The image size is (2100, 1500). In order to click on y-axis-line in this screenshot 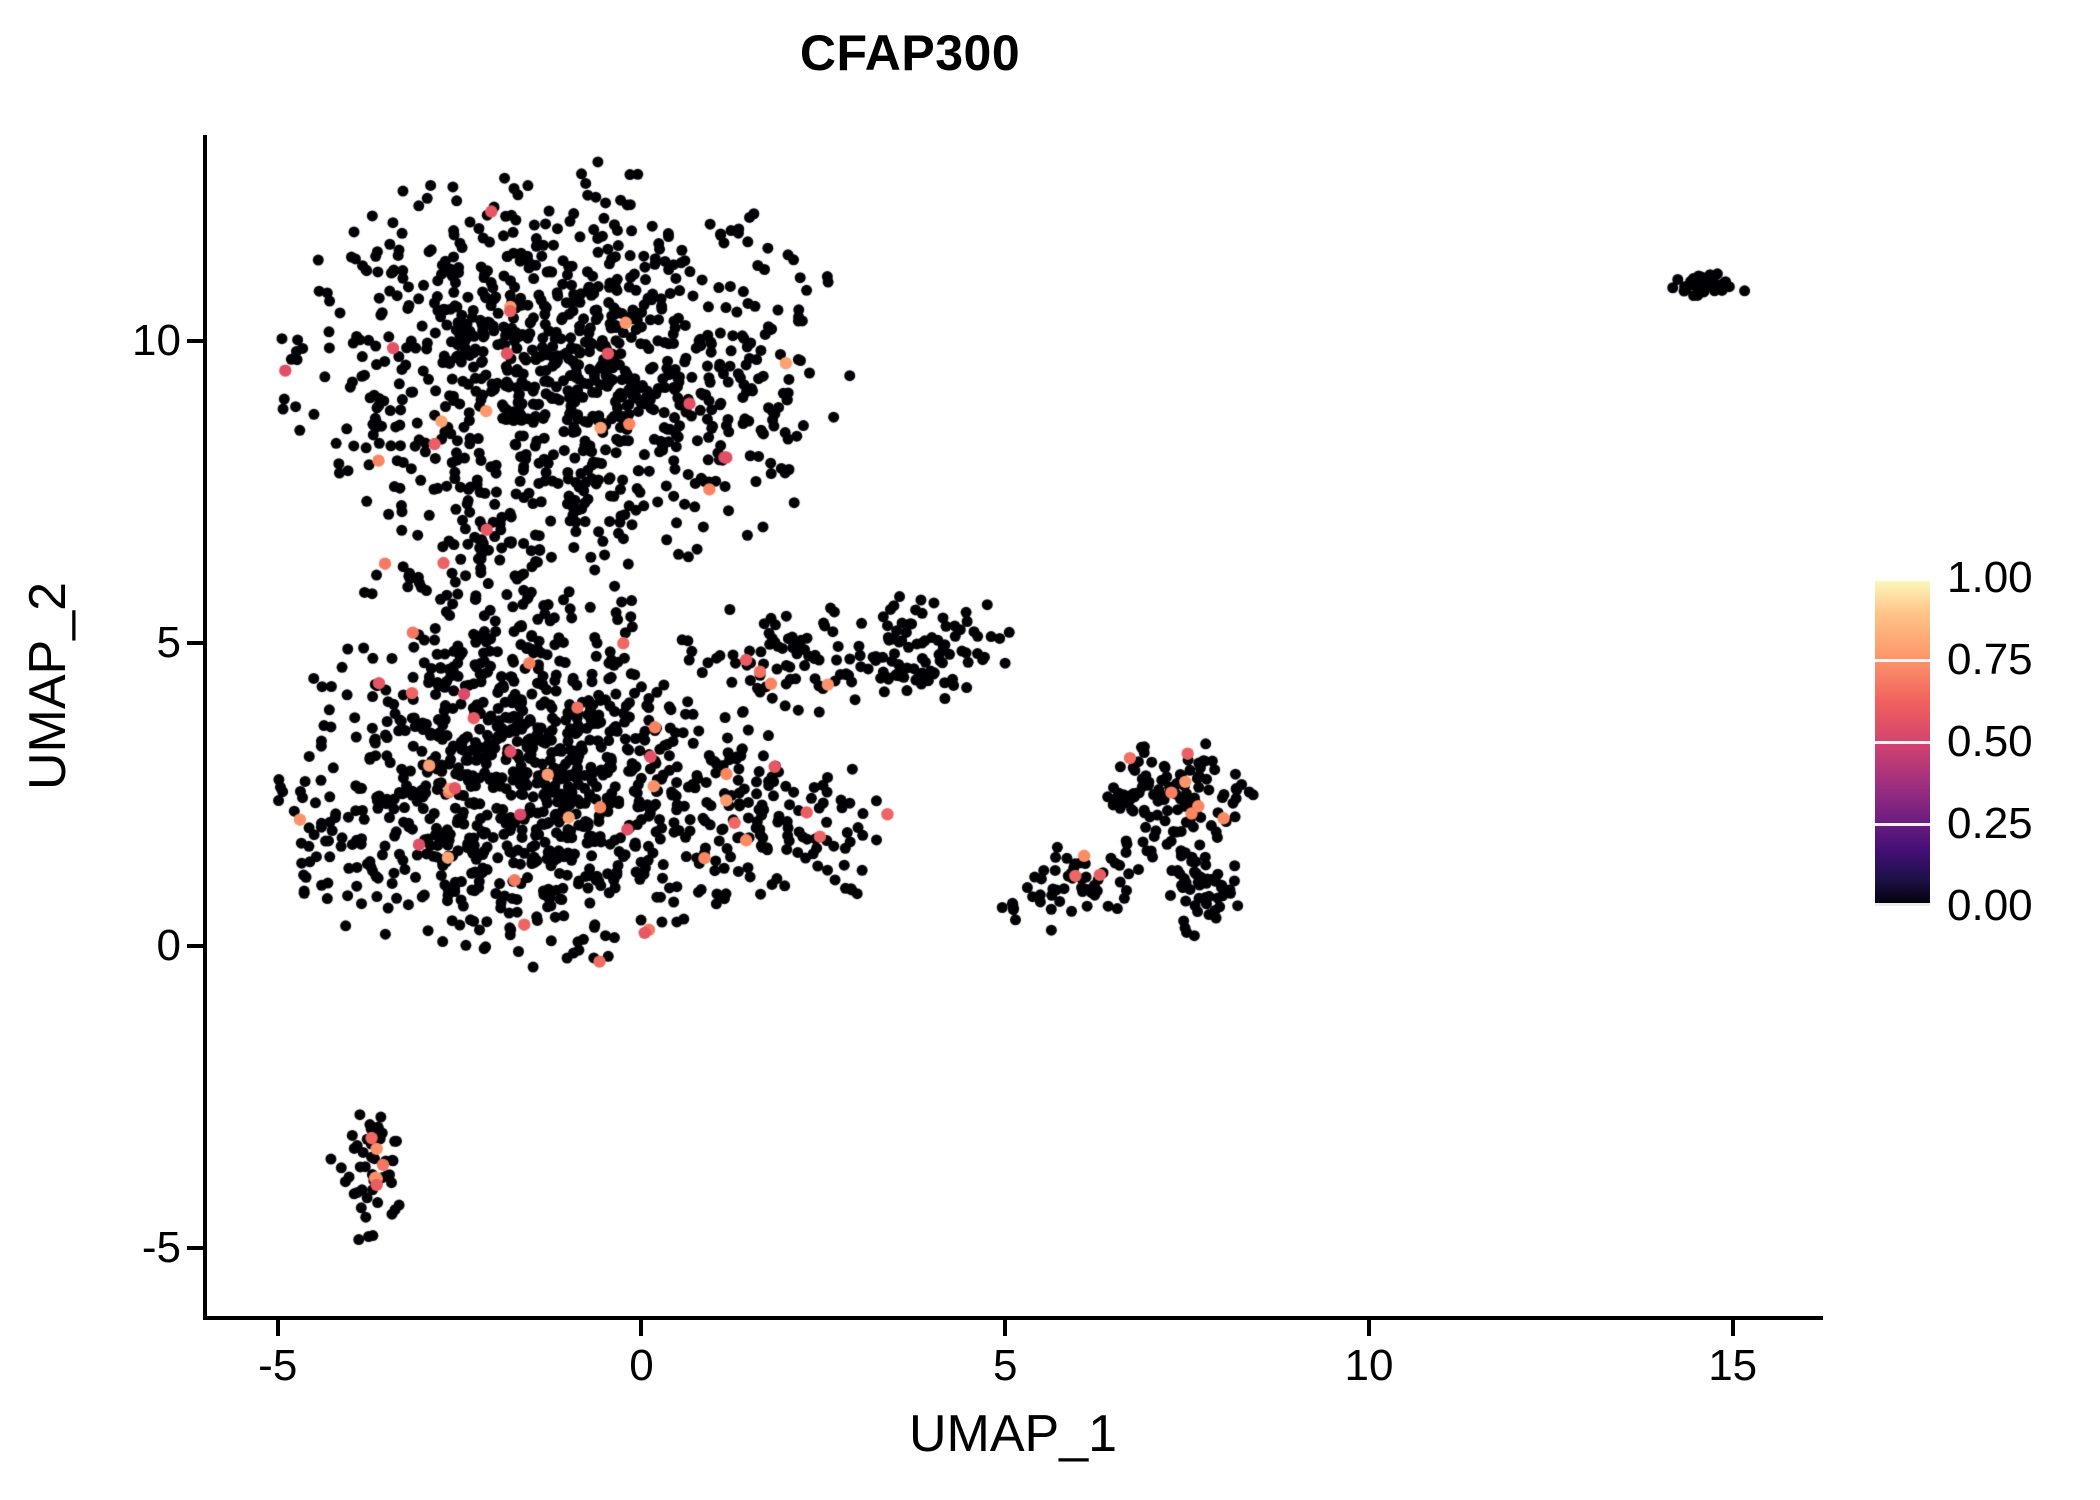, I will do `click(205, 727)`.